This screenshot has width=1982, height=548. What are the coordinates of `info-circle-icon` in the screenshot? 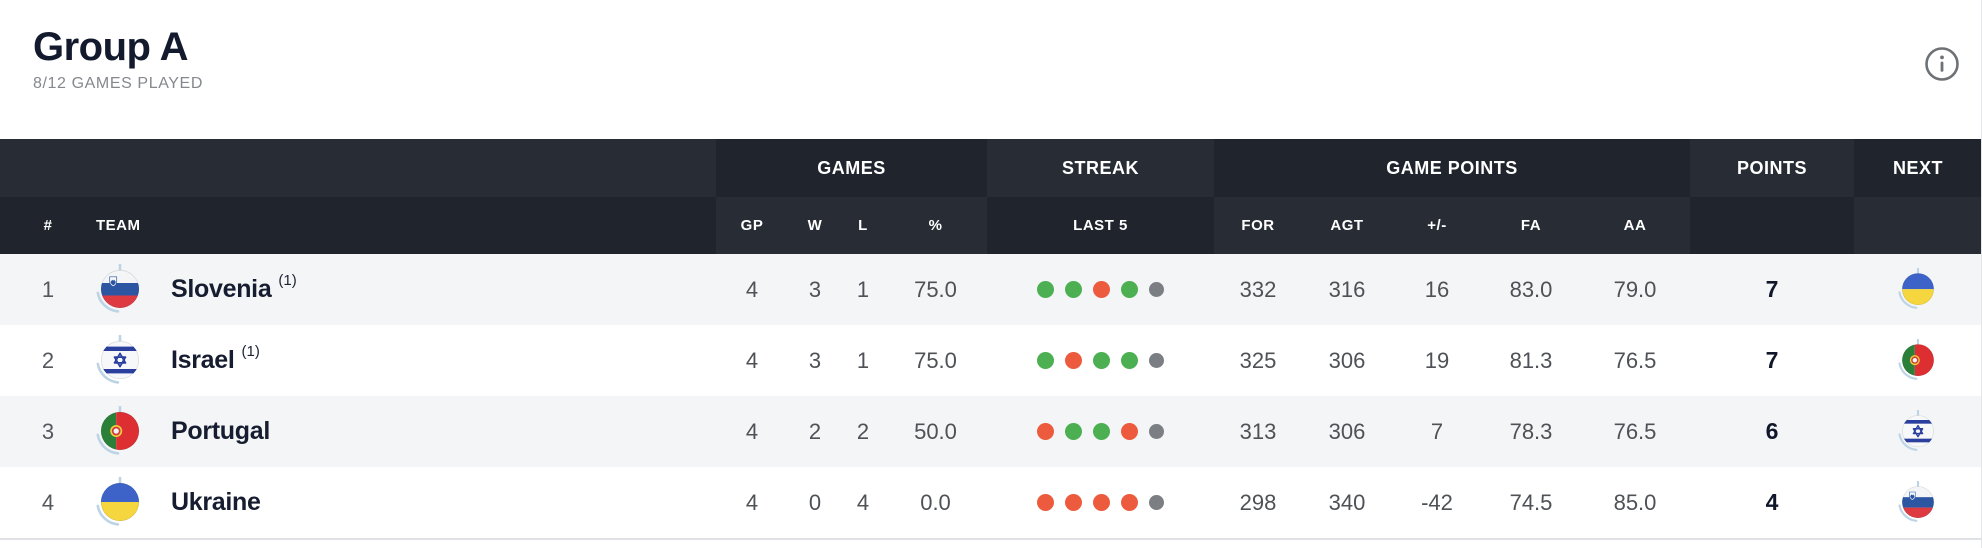 It's located at (1942, 65).